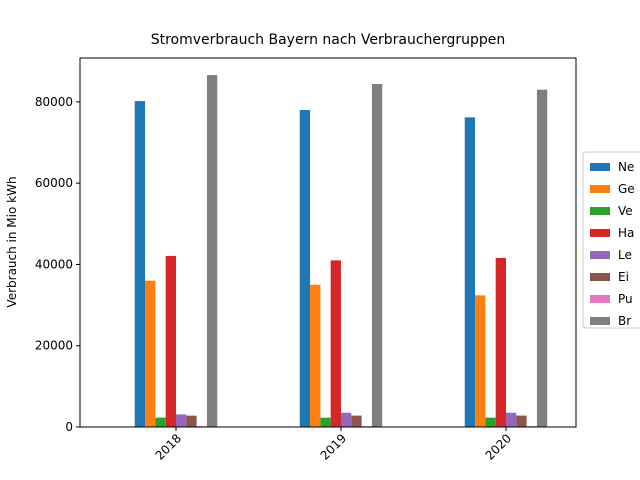 The image size is (640, 480). What do you see at coordinates (69, 427) in the screenshot?
I see `y-tick-label: 0` at bounding box center [69, 427].